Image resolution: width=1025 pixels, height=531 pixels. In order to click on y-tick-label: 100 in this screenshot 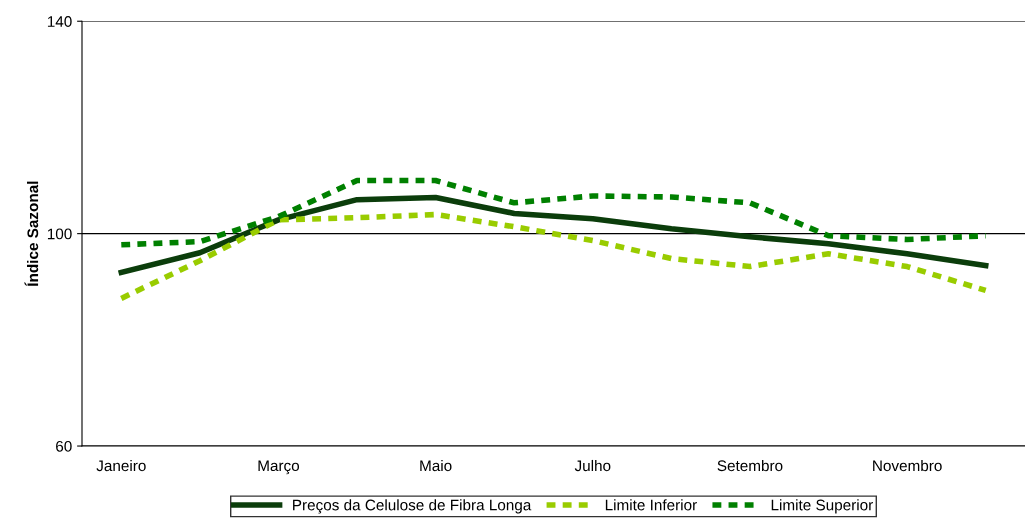, I will do `click(59, 234)`.